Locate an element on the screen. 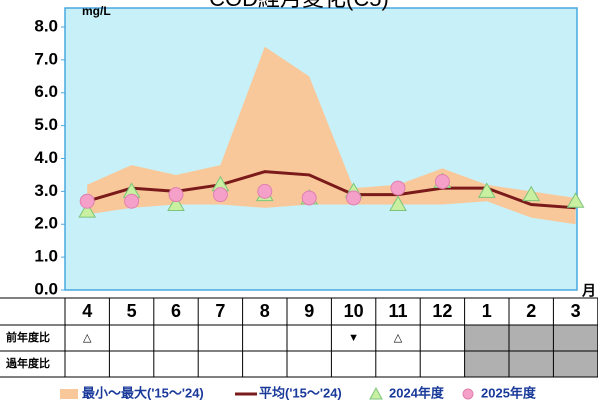  x-tick-label: 7 is located at coordinates (220, 311).